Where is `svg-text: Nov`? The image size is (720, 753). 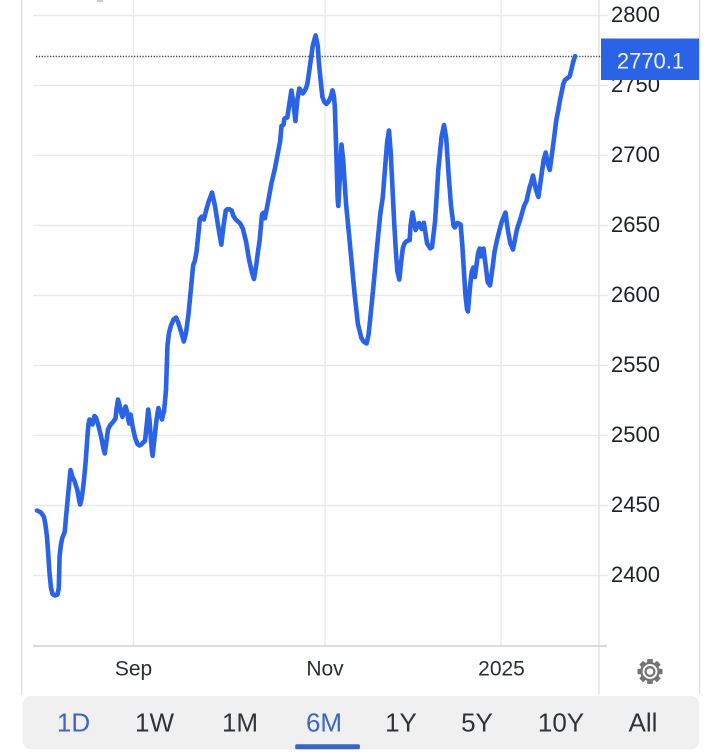
svg-text: Nov is located at coordinates (325, 669).